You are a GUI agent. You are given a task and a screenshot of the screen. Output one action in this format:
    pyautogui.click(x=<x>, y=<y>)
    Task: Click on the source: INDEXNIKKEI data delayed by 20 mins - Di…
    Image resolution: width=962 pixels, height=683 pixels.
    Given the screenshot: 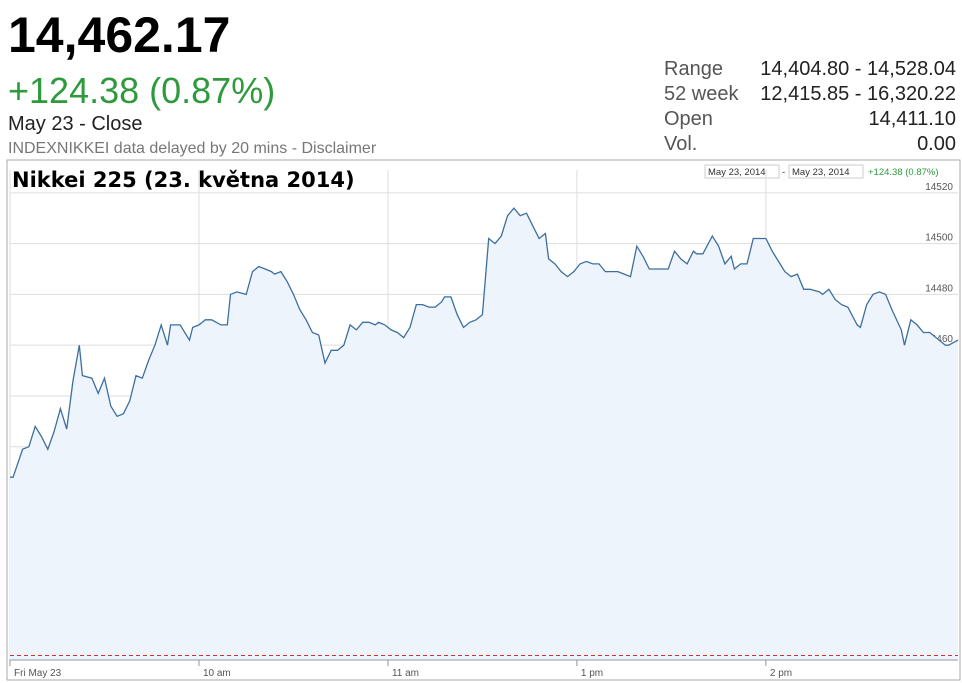 What is the action you would take?
    pyautogui.click(x=192, y=148)
    